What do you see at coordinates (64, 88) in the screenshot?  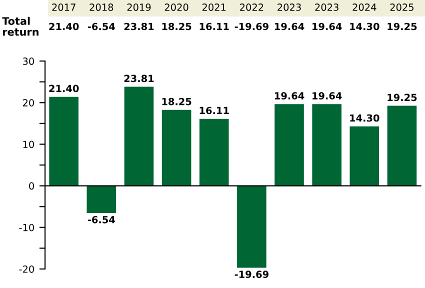 I see `text: 21.40` at bounding box center [64, 88].